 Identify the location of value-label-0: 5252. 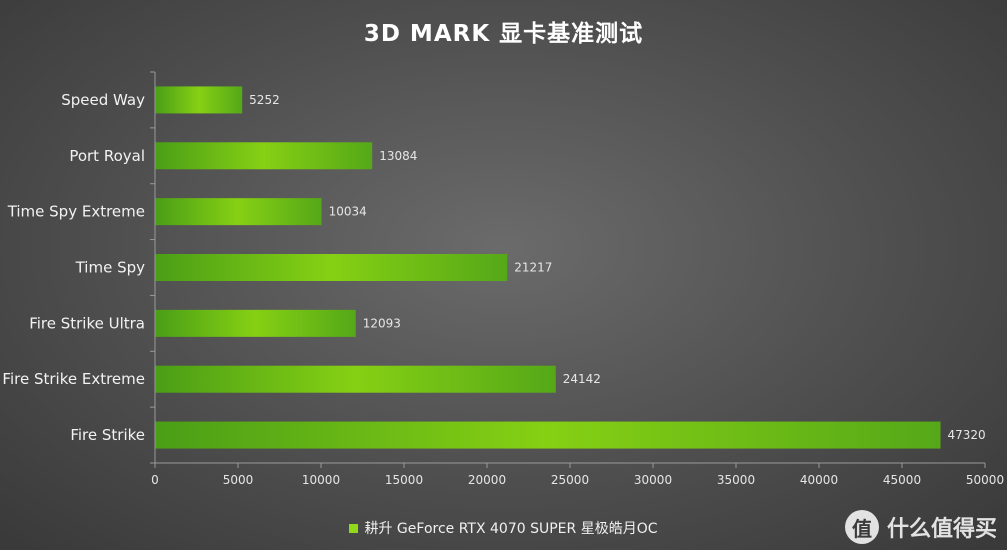
(264, 100).